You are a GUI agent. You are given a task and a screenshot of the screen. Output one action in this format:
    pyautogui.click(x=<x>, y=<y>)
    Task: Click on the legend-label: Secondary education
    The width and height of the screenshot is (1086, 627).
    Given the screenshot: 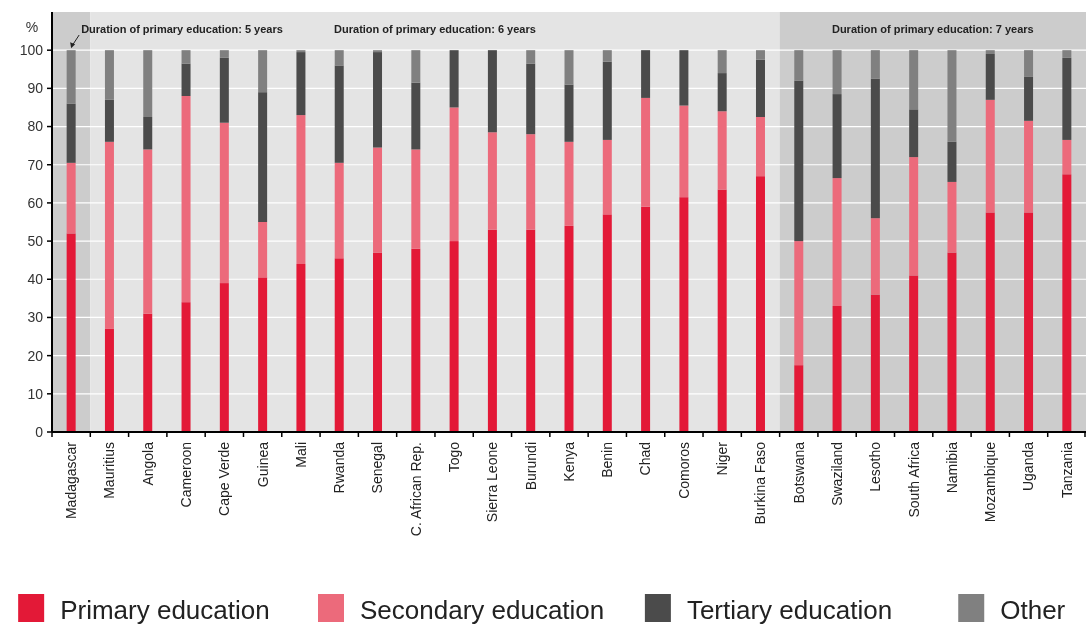 What is the action you would take?
    pyautogui.click(x=482, y=610)
    